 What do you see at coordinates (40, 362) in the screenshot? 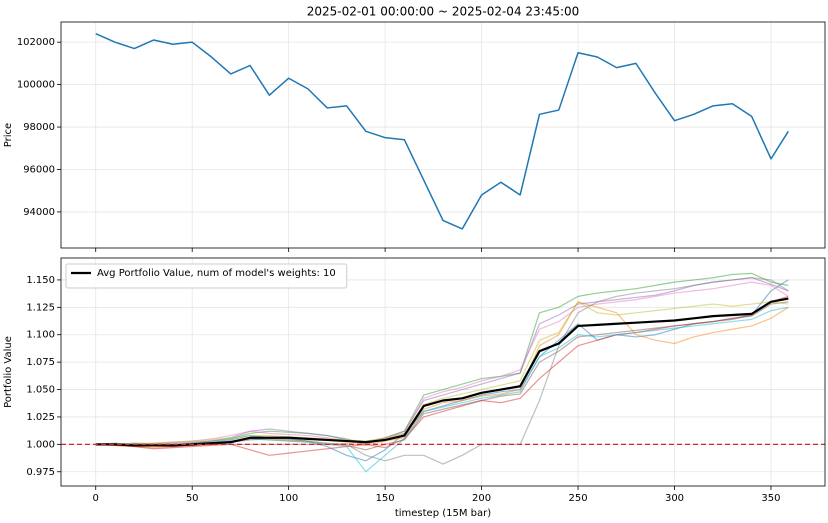
I see `y-tick-label: 1.075` at bounding box center [40, 362].